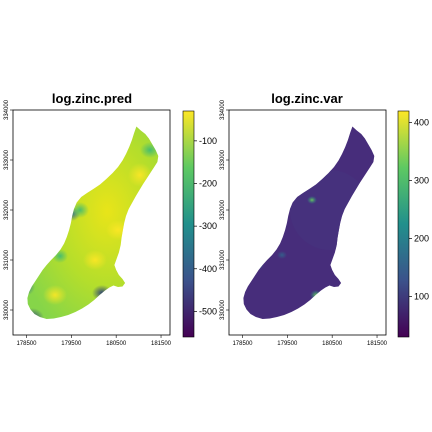 The height and width of the screenshot is (432, 432). Describe the element at coordinates (421, 181) in the screenshot. I see `colorbar-tick-label: 300` at that location.